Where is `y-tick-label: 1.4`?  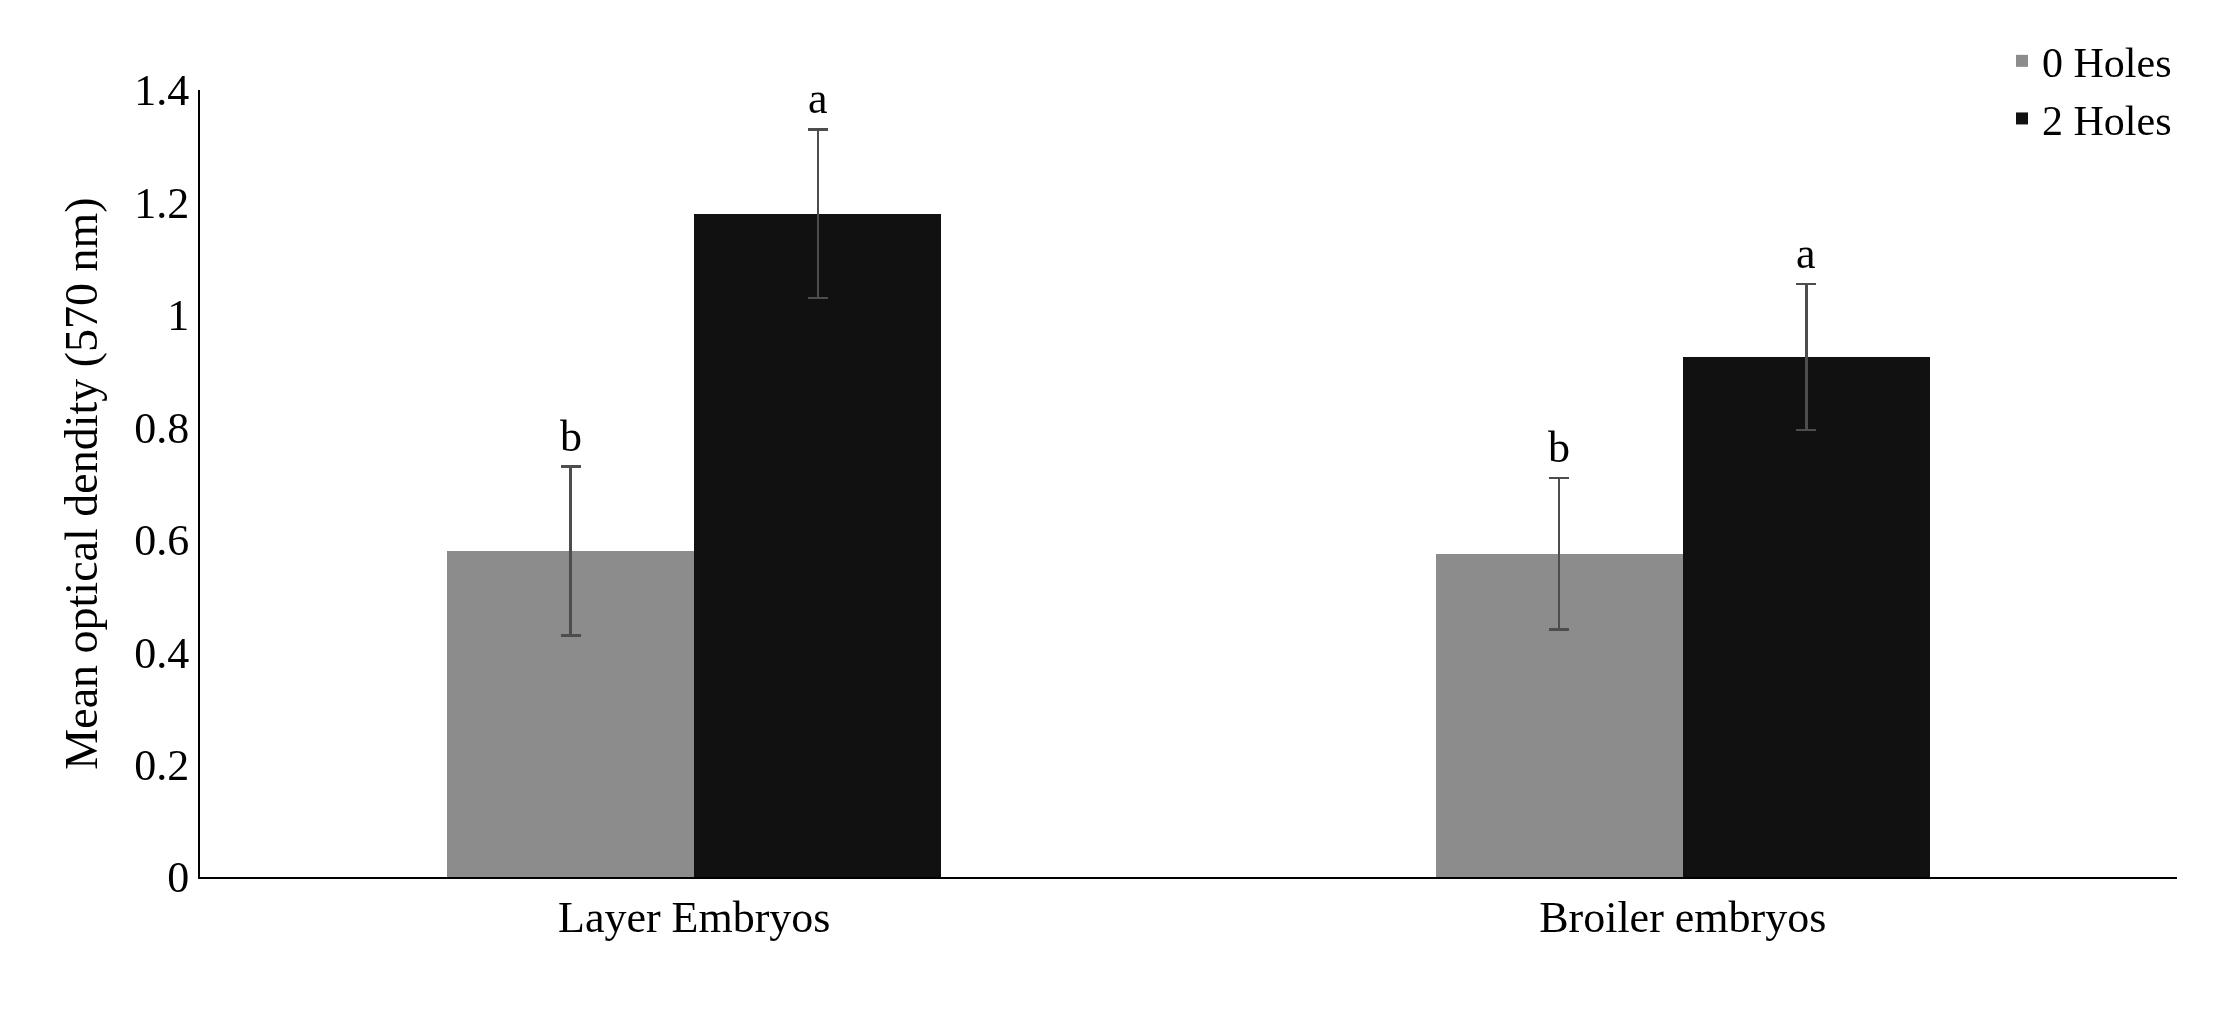 y-tick-label: 1.4 is located at coordinates (162, 91).